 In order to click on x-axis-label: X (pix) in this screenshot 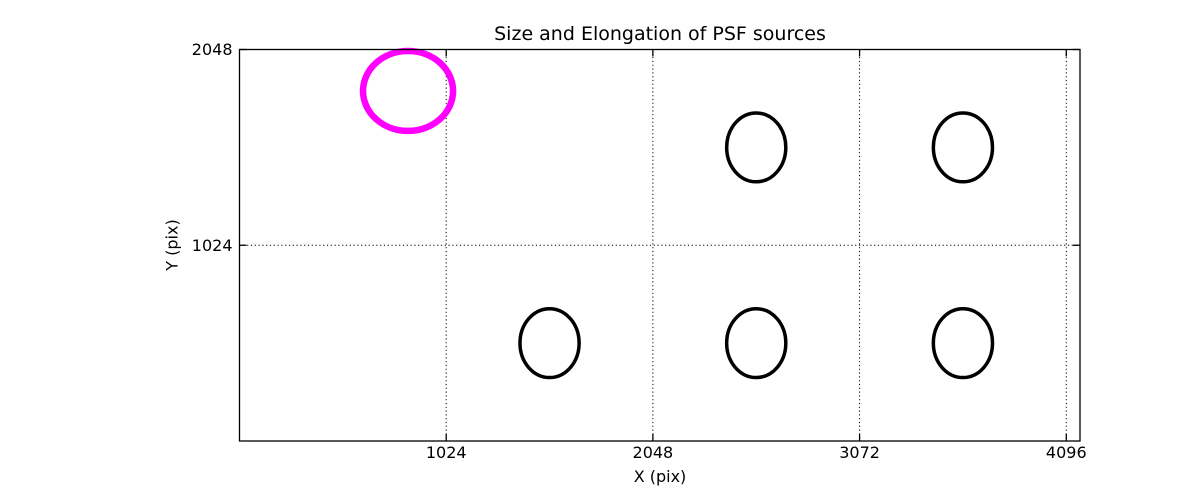, I will do `click(660, 476)`.